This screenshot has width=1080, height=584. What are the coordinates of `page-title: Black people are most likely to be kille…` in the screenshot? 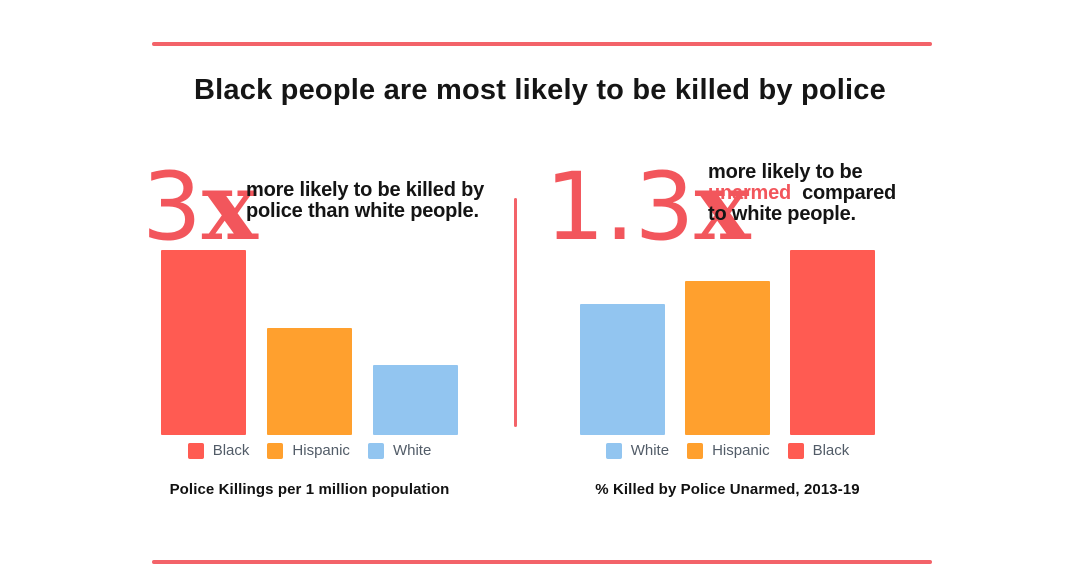 It's located at (540, 90).